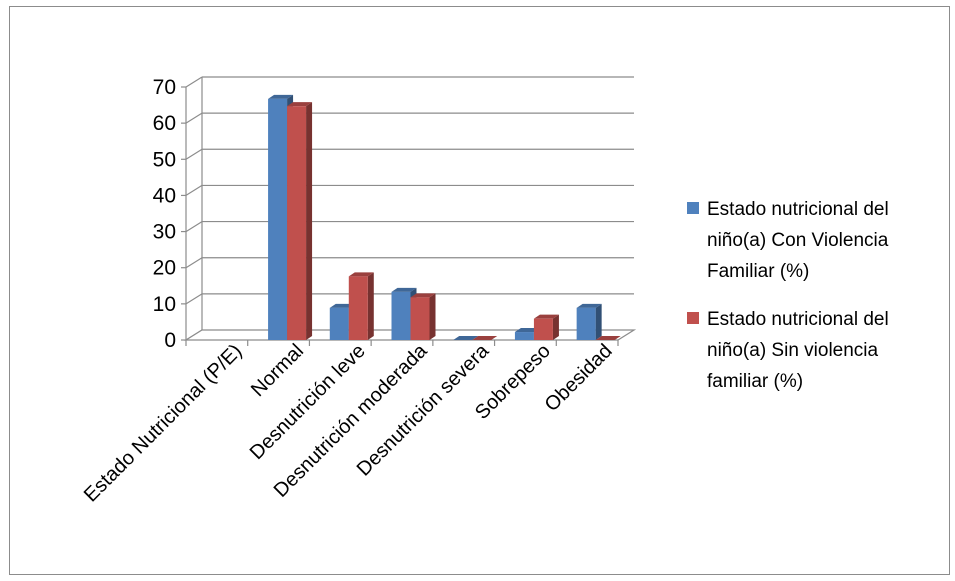 This screenshot has height=581, width=955. Describe the element at coordinates (164, 268) in the screenshot. I see `y-tick-label: 20` at that location.